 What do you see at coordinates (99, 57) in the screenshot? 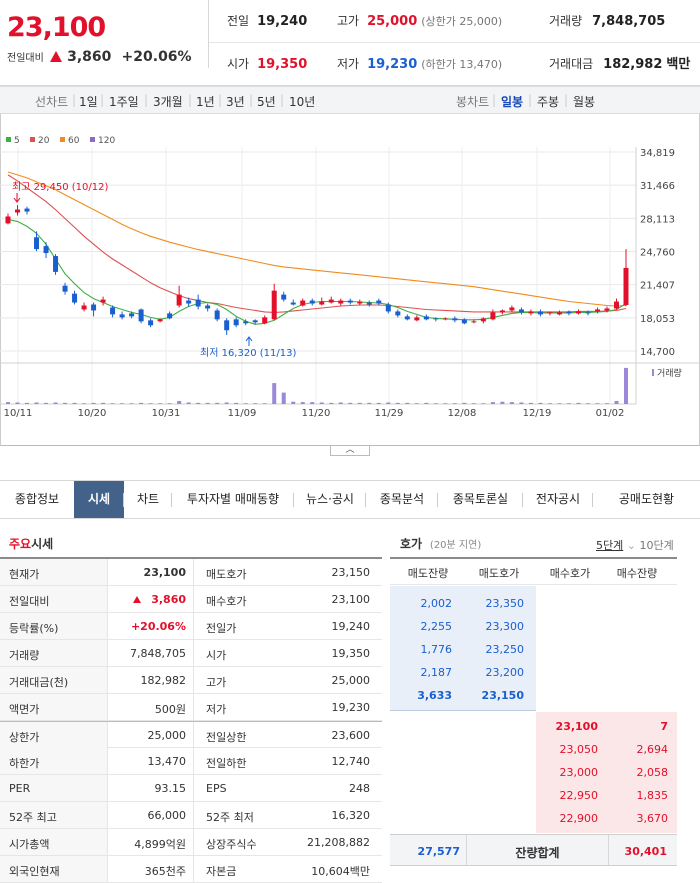
I see `price-change: 전일대비 3,860 +20.06%` at bounding box center [99, 57].